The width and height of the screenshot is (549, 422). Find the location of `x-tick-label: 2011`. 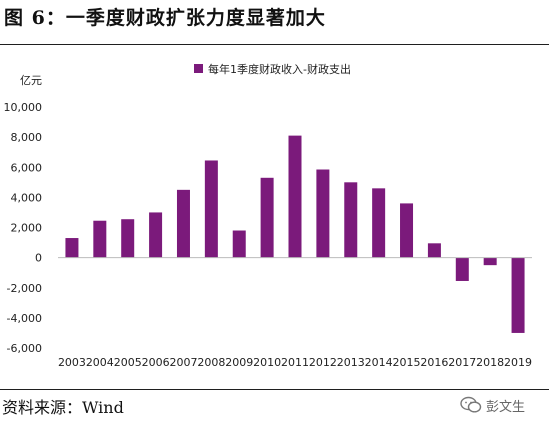

x-tick-label: 2011 is located at coordinates (295, 362).